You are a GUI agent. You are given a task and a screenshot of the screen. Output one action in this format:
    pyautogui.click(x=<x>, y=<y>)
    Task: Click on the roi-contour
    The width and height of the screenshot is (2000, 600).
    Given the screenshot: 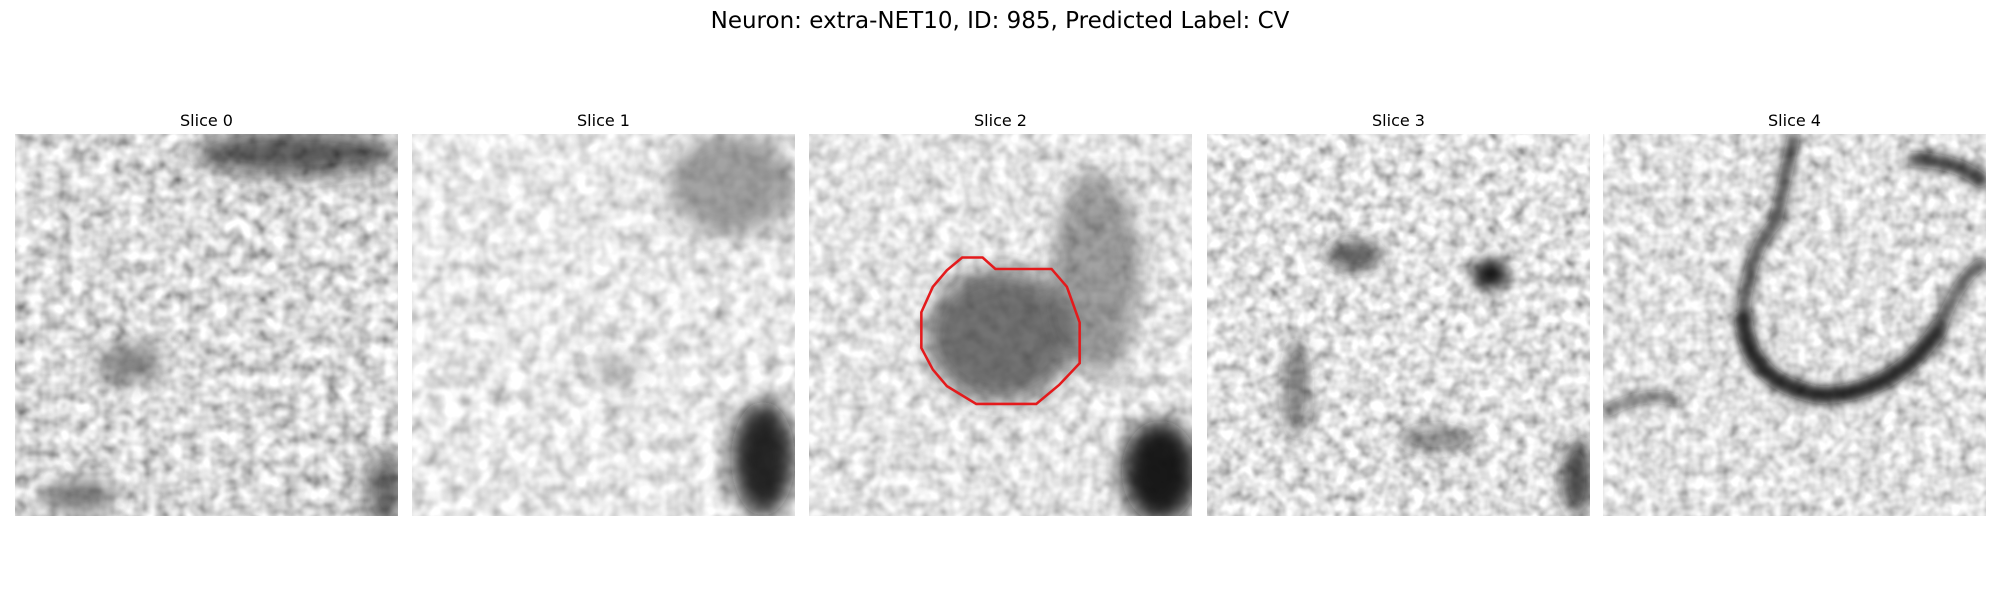 What is the action you would take?
    pyautogui.click(x=1000, y=331)
    